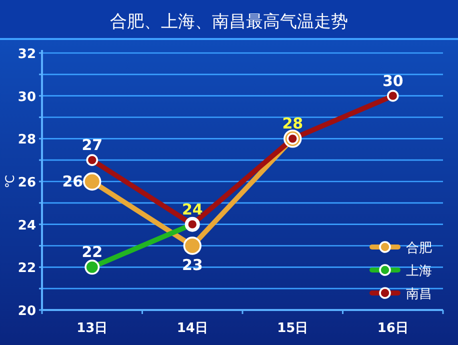 Image resolution: width=458 pixels, height=345 pixels. What do you see at coordinates (393, 81) in the screenshot?
I see `data-label: 30` at bounding box center [393, 81].